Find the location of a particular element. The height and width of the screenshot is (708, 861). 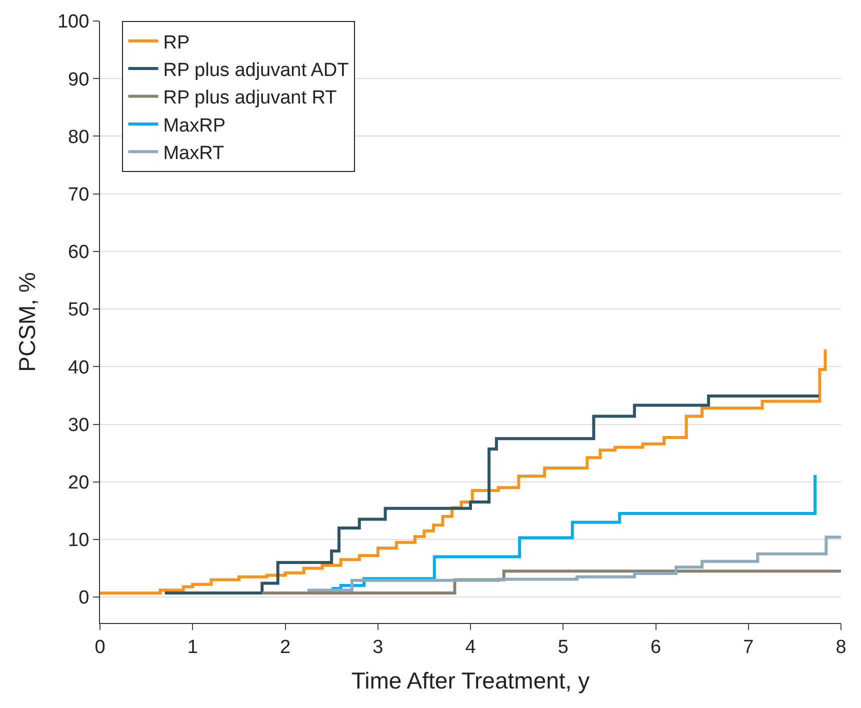

legend-label: RP plus adjuvant RT is located at coordinates (250, 98).